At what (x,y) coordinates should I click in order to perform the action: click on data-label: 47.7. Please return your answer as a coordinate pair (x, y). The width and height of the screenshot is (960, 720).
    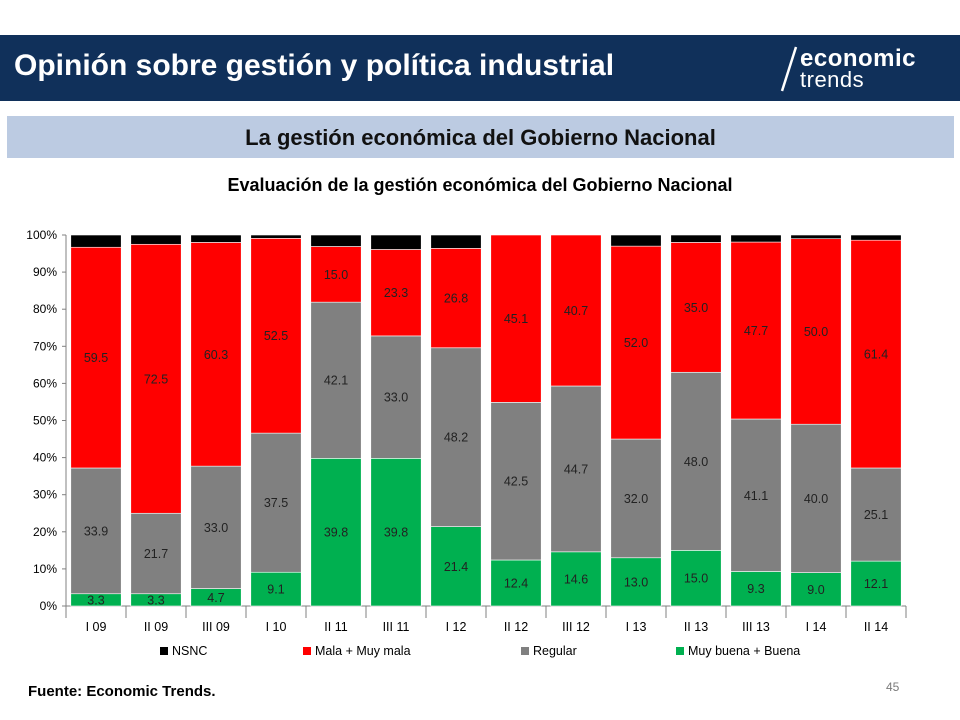
    Looking at the image, I should click on (756, 331).